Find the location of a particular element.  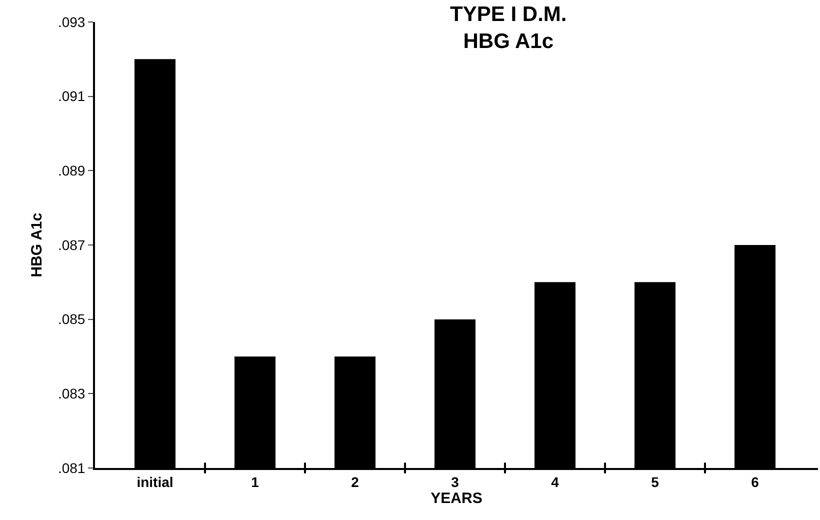

y-axis-title: HBG A1c is located at coordinates (37, 245).